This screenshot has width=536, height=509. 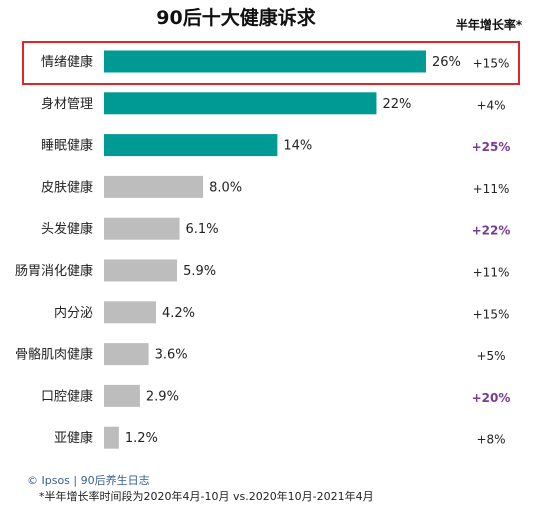 I want to click on growth-header: 半年增长率*, so click(x=489, y=24).